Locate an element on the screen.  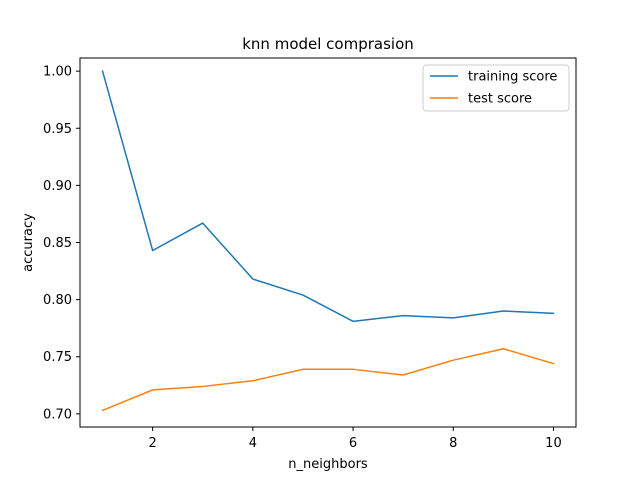
x-axis-label: n_neighbors is located at coordinates (328, 464).